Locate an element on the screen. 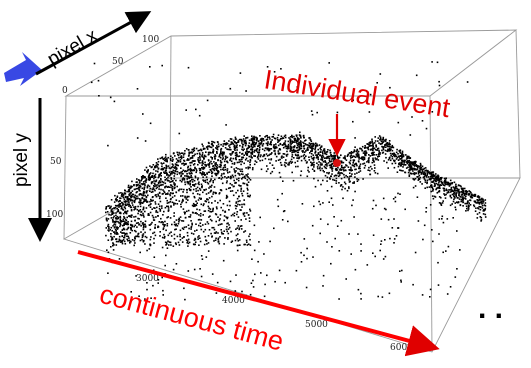 The width and height of the screenshot is (531, 368). pixel-y-tick: 50 is located at coordinates (56, 162).